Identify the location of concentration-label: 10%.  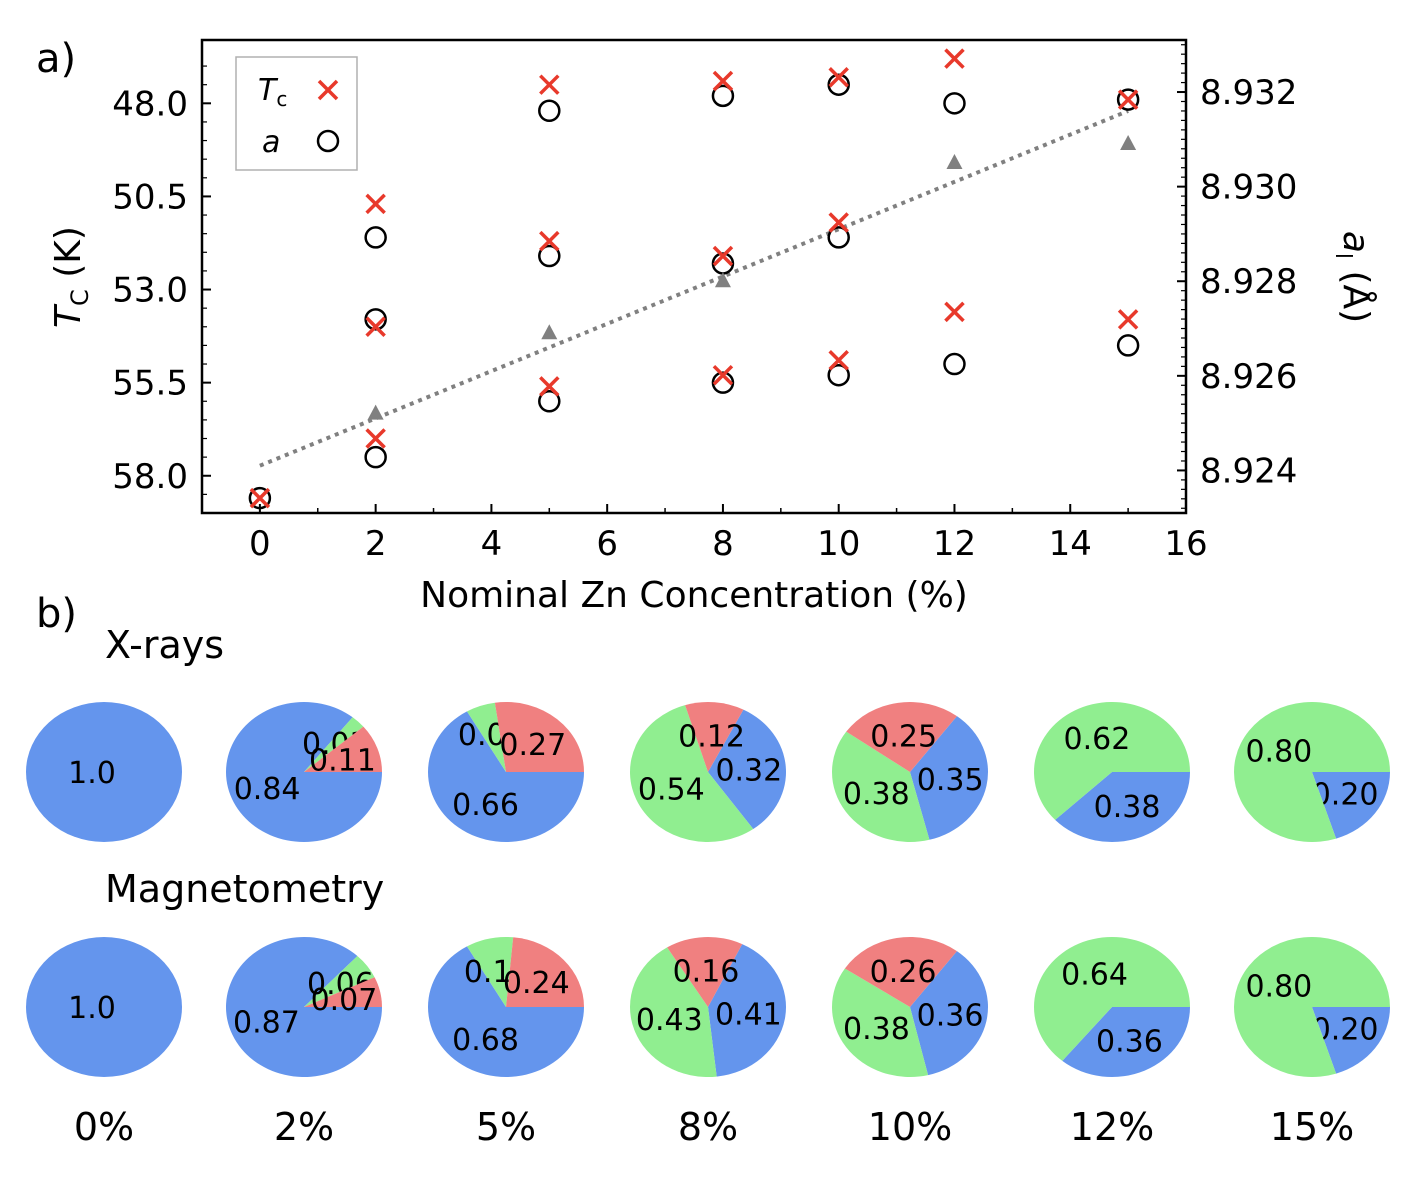
(910, 1127).